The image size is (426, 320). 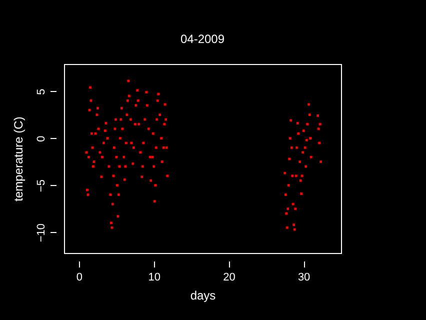 I want to click on x-tick-label: 20, so click(x=229, y=278).